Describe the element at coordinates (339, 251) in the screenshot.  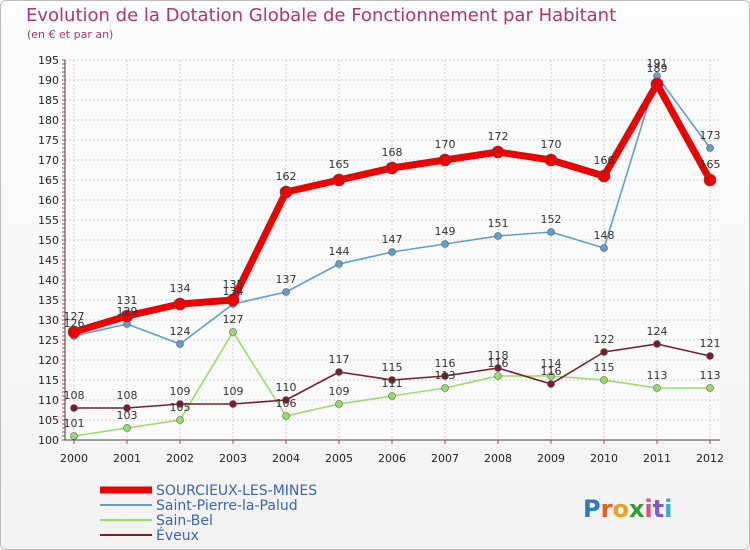
I see `data-label-saint-pierre-la-palud: 144` at that location.